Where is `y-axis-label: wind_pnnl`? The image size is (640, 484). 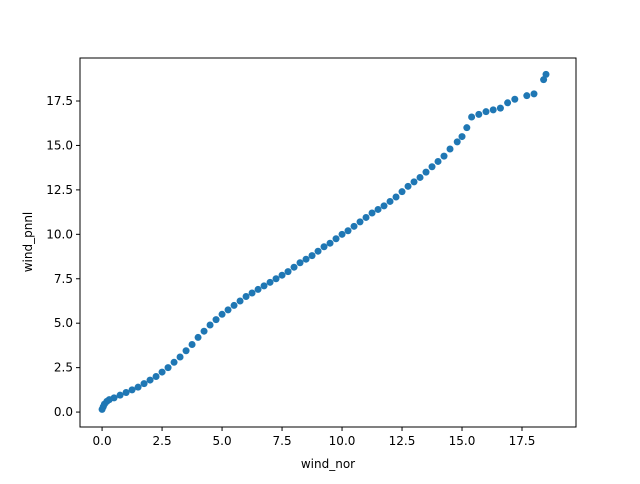
y-axis-label: wind_pnnl is located at coordinates (28, 242).